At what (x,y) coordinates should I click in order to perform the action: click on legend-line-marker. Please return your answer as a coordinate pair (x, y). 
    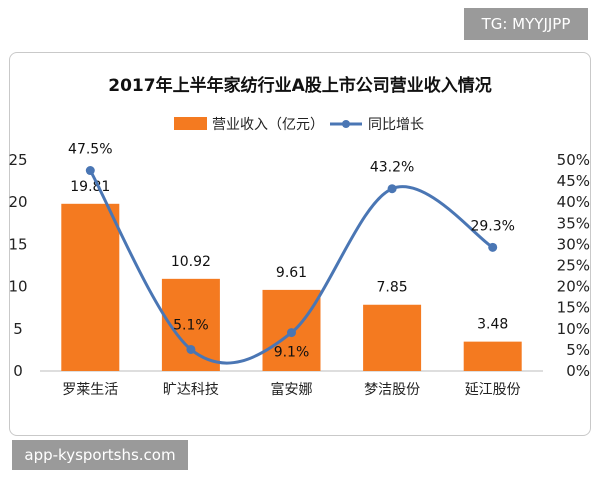
    Looking at the image, I should click on (346, 124).